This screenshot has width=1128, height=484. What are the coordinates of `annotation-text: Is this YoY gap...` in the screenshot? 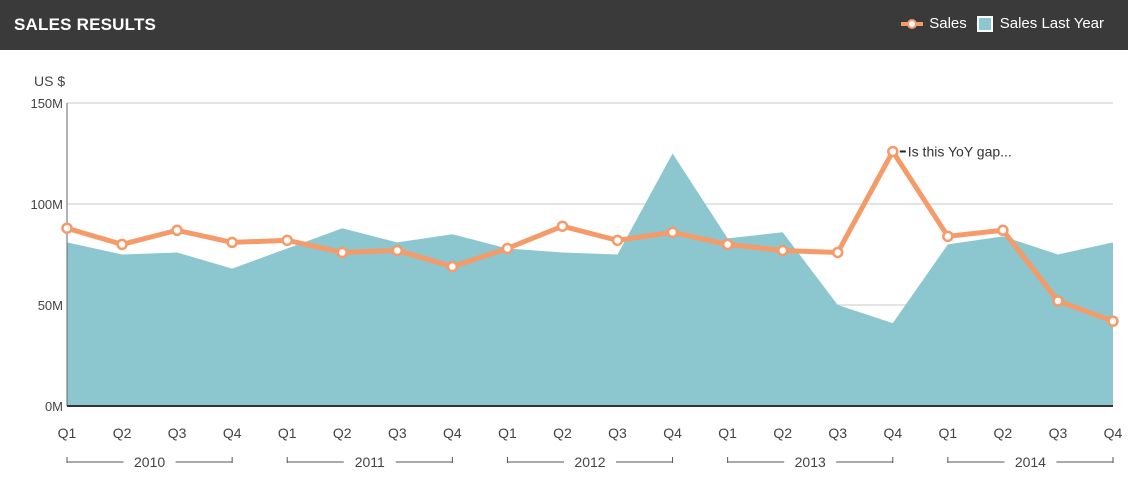 It's located at (960, 151).